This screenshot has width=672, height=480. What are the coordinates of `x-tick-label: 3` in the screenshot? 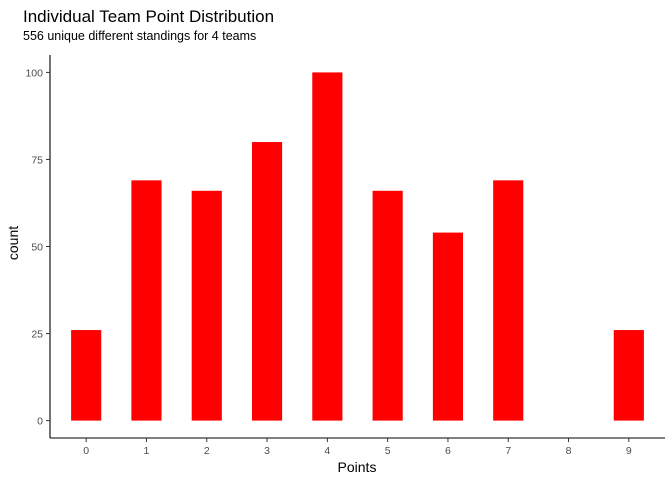 It's located at (267, 451).